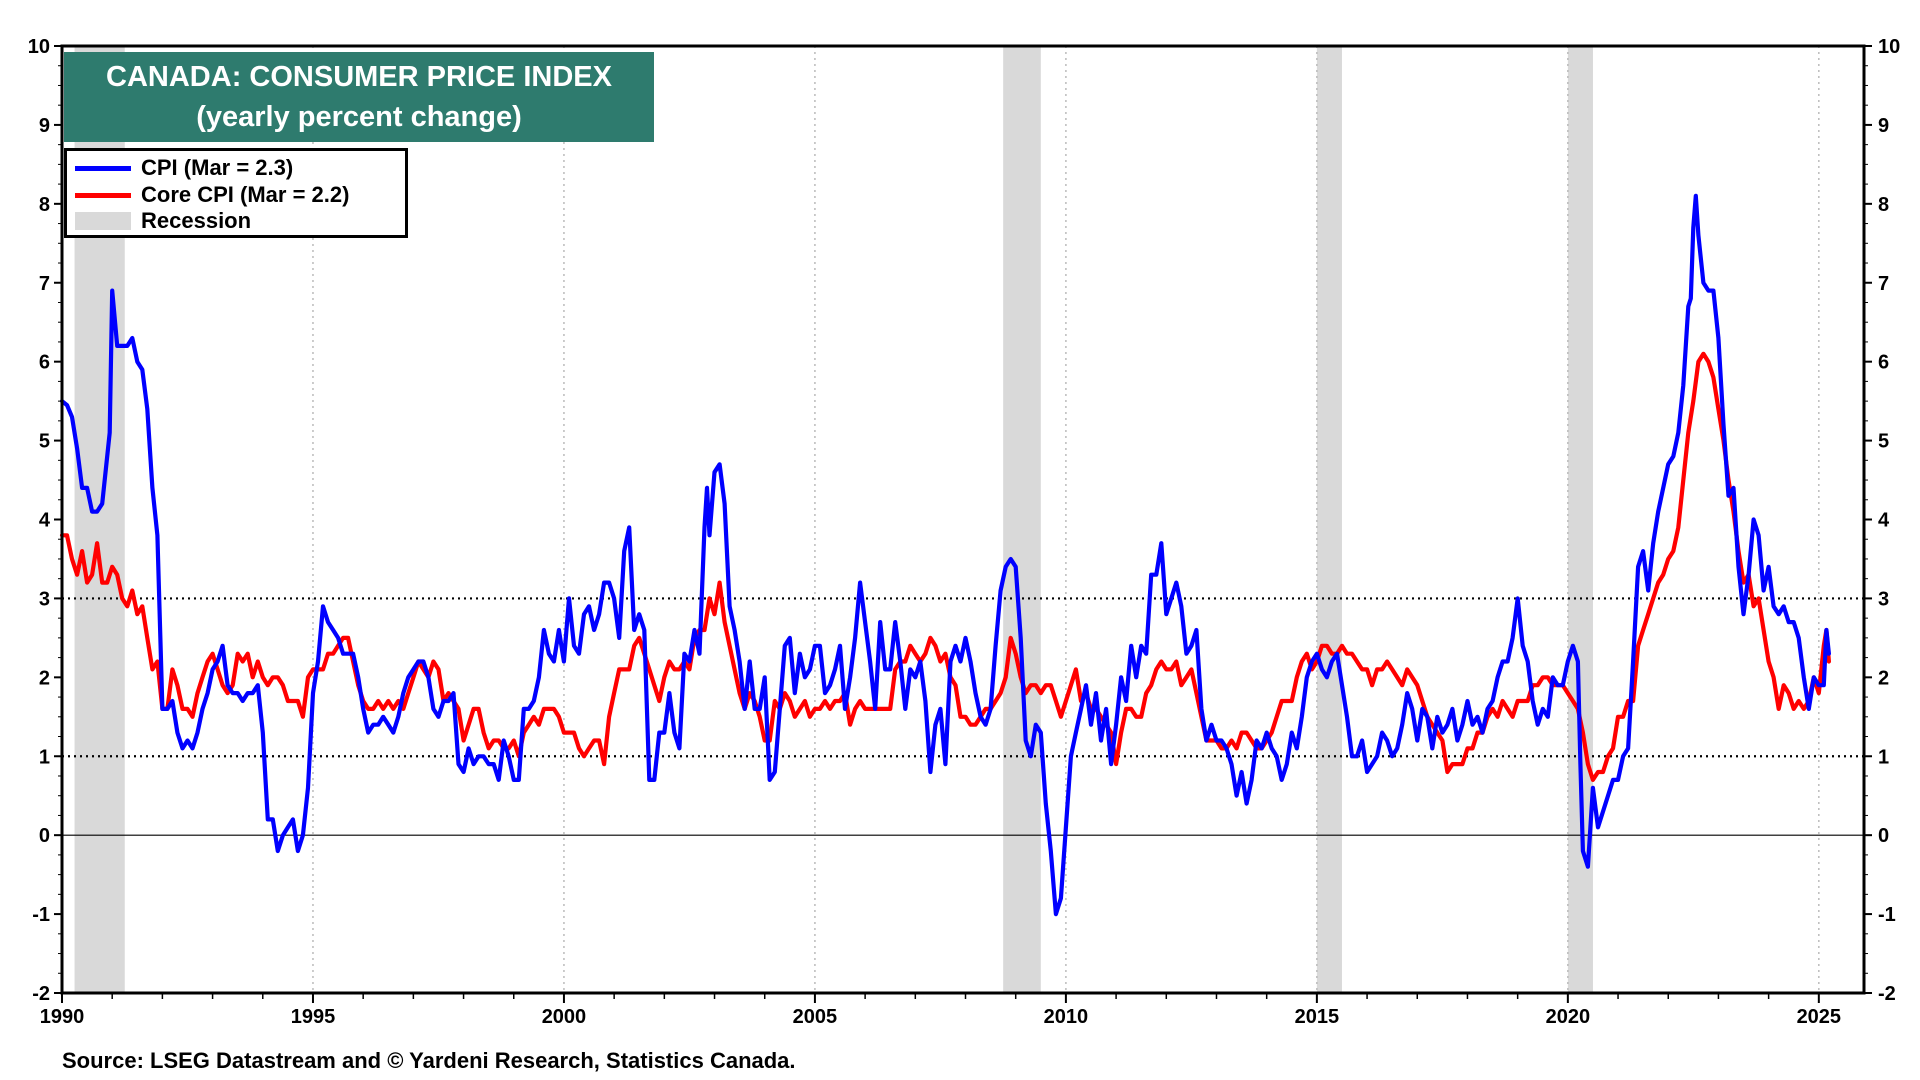 The height and width of the screenshot is (1080, 1920). Describe the element at coordinates (1883, 442) in the screenshot. I see `y-tick-label-right-5: 5` at that location.